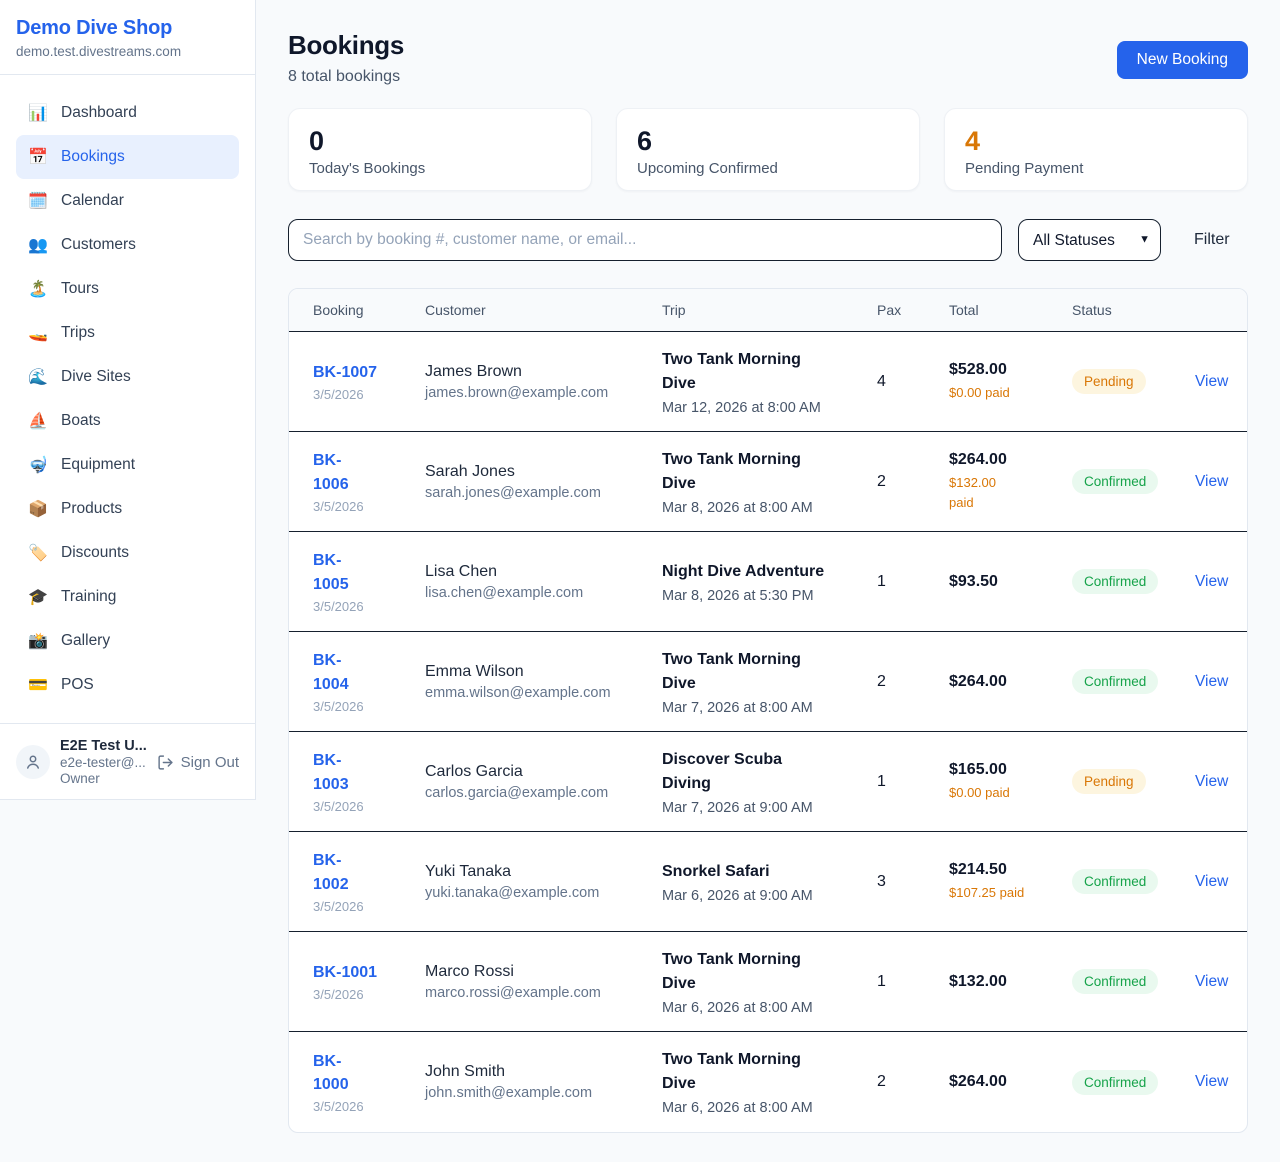  What do you see at coordinates (369, 581) in the screenshot?
I see `booking-cell: BK- 1005 3/5/2026` at bounding box center [369, 581].